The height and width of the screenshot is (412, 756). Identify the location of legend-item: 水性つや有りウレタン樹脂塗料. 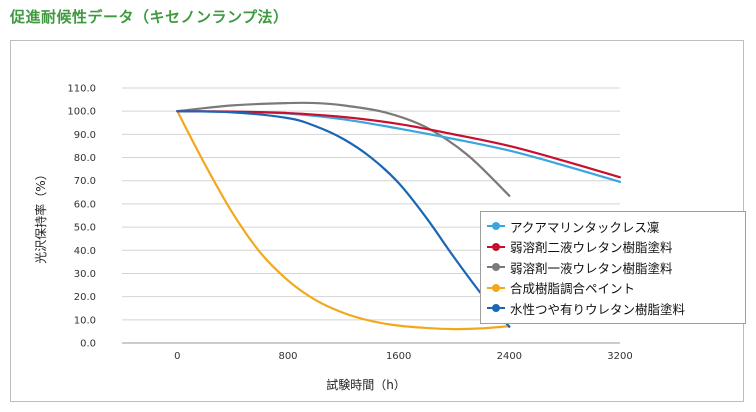
(613, 308).